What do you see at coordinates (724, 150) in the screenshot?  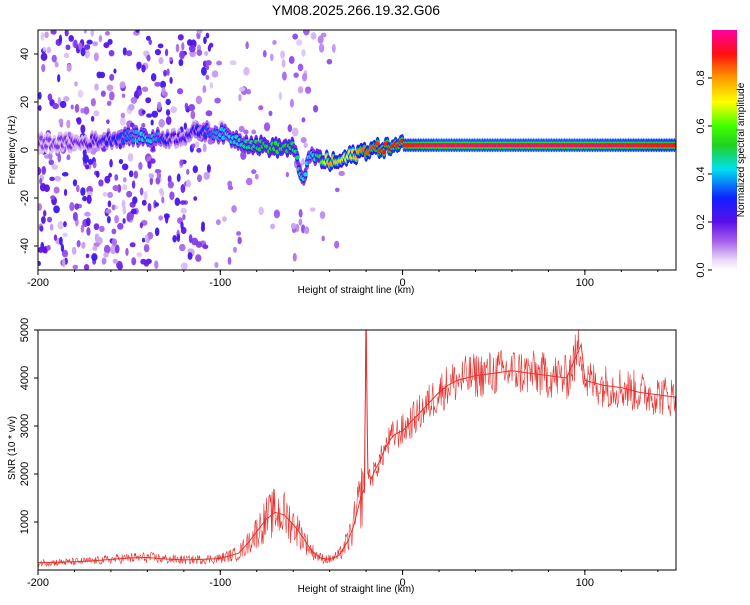 I see `colorbar-ramp` at bounding box center [724, 150].